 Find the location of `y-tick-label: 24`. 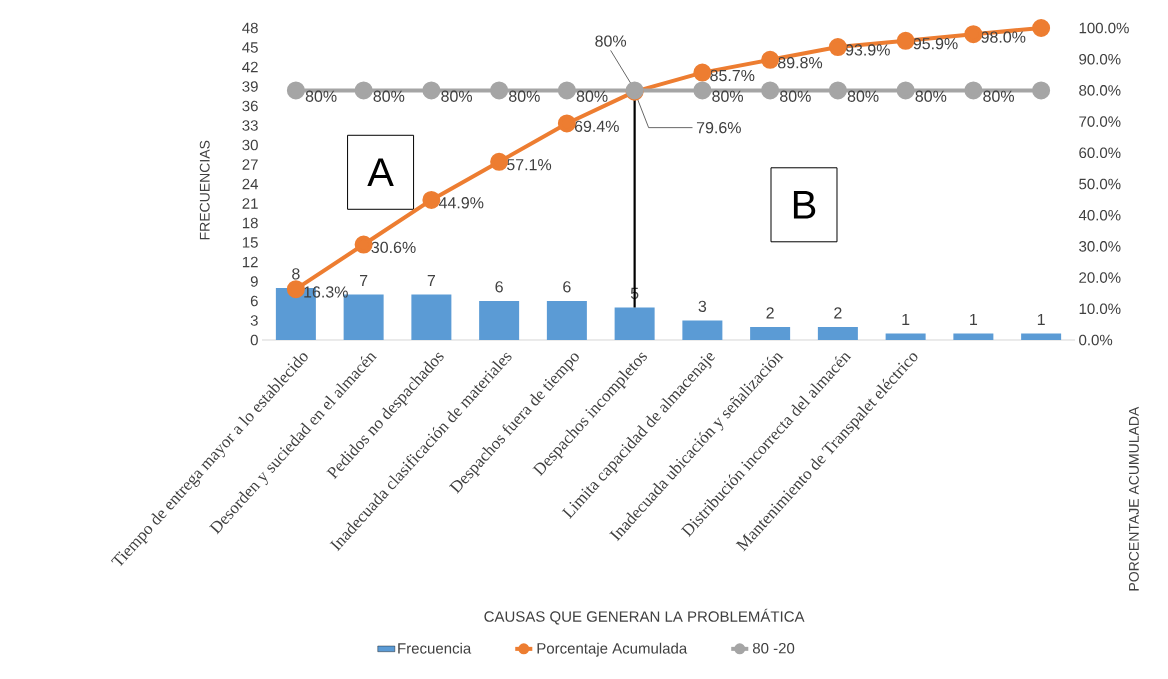

y-tick-label: 24 is located at coordinates (250, 184).